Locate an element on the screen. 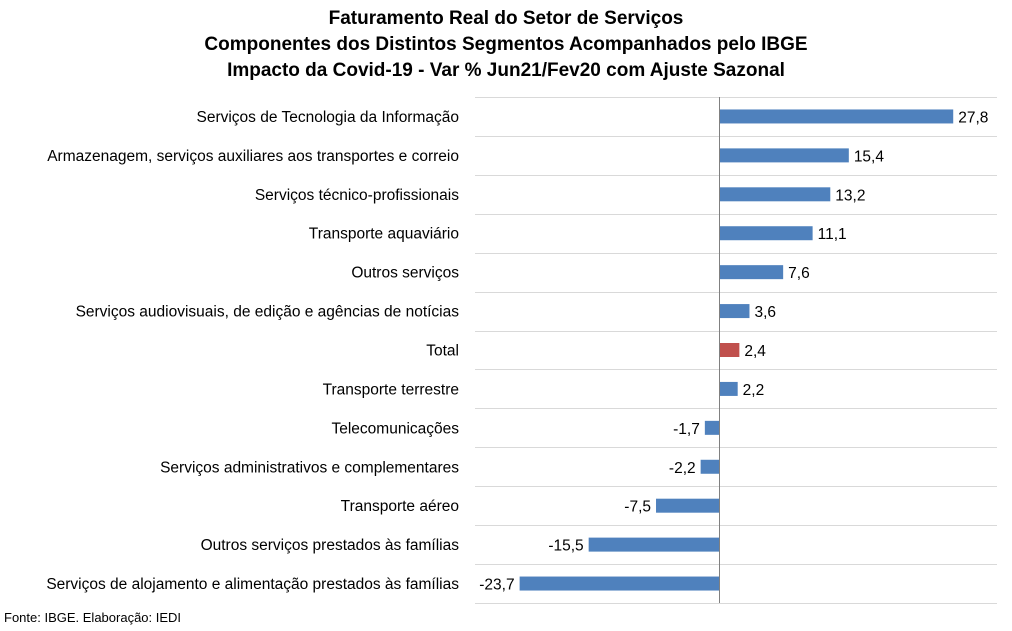 This screenshot has height=631, width=1012. data-label: -1,7 is located at coordinates (686, 429).